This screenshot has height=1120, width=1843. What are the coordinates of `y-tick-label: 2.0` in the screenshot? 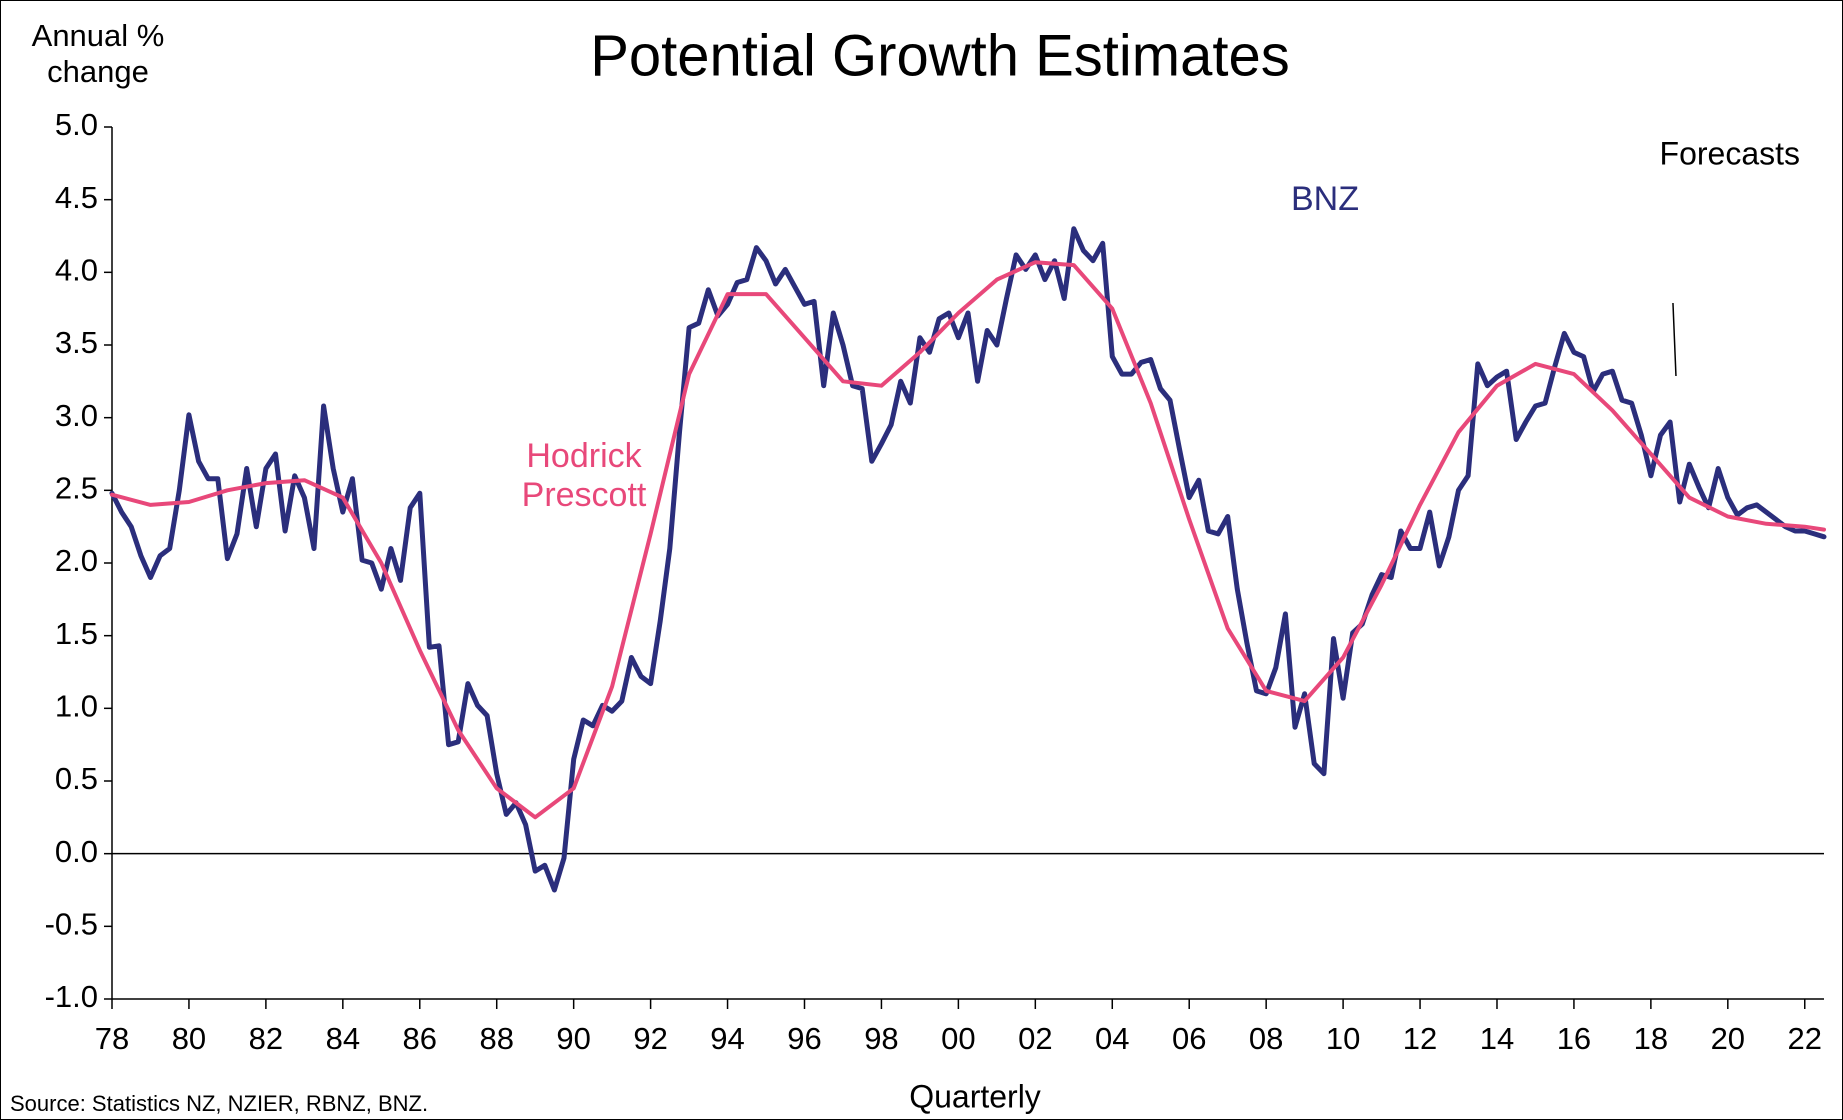 It's located at (76, 560).